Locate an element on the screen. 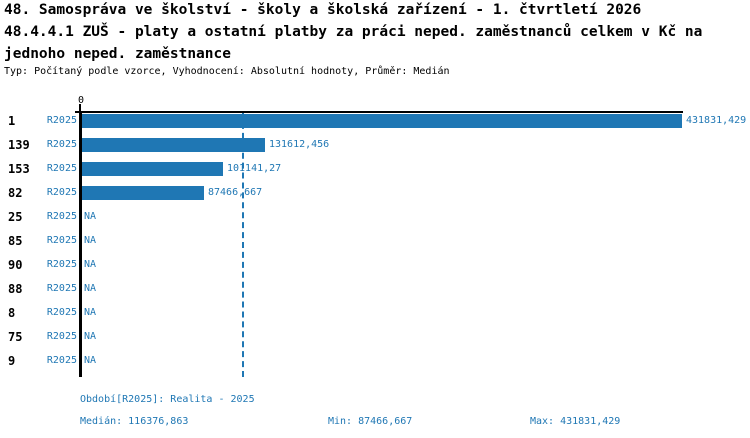  axis-zero-tick is located at coordinates (80, 108).